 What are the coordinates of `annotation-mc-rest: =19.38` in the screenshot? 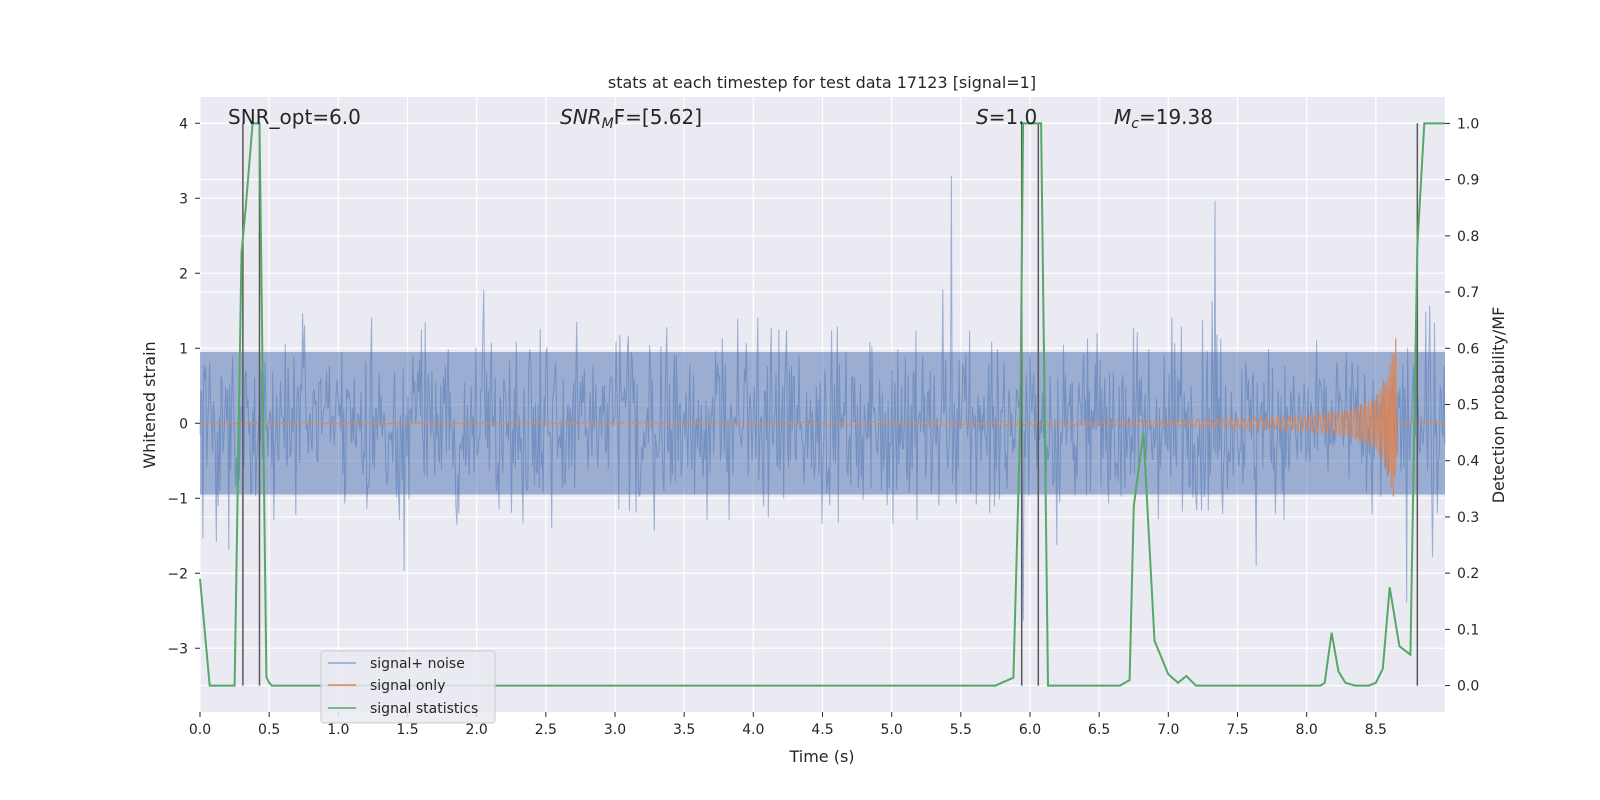 It's located at (1176, 117).